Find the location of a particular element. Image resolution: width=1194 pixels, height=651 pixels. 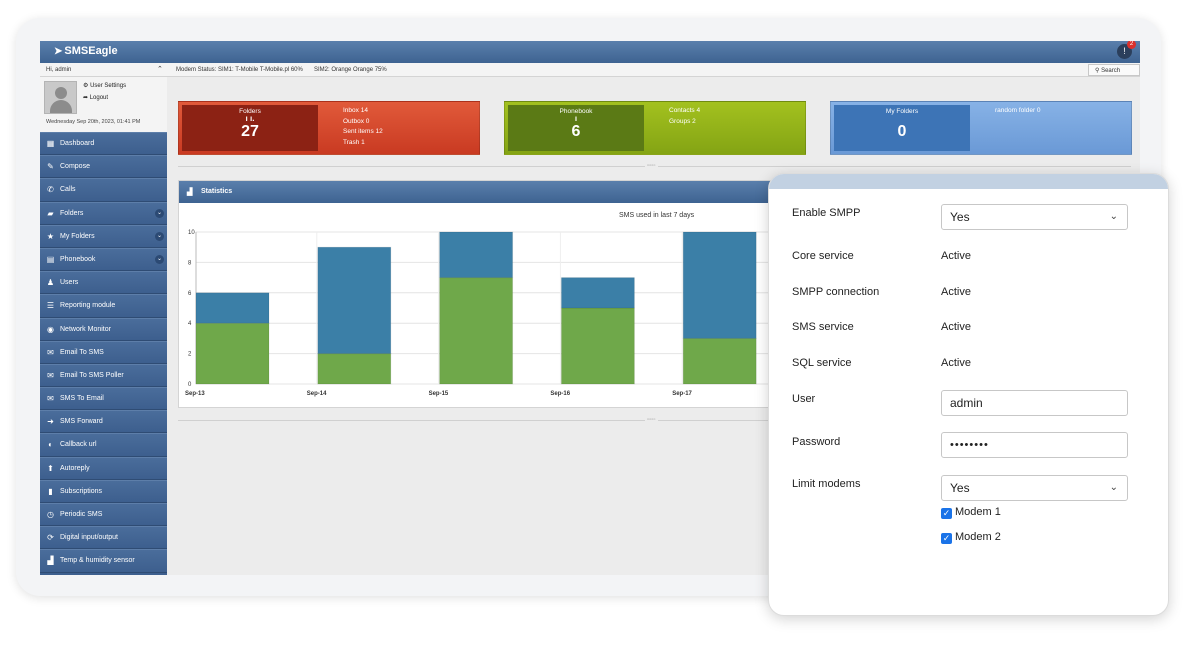

sidebar-item-compose: ✎ Compose is located at coordinates (103, 167).